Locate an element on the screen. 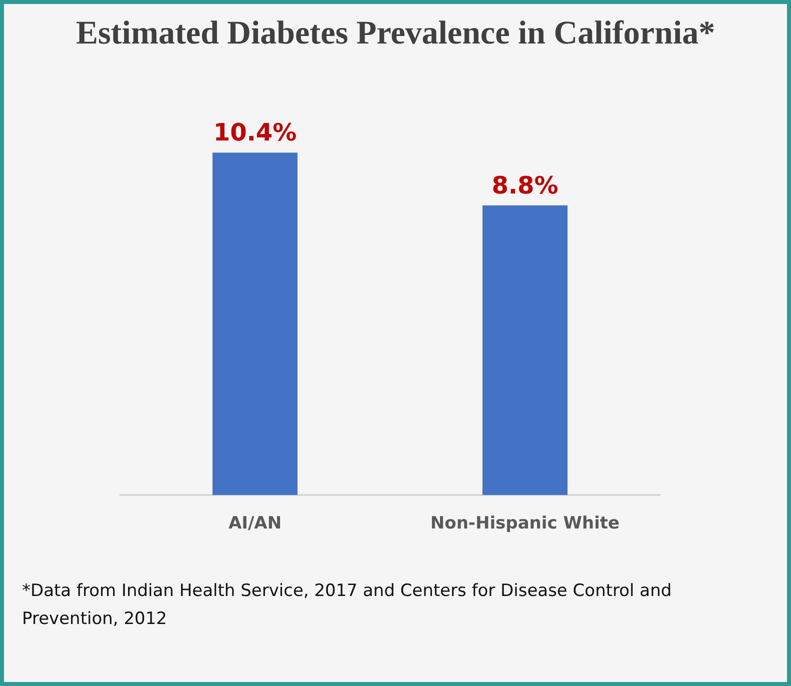 This screenshot has width=791, height=686. text: *Data from Indian Health Service, 2017 and Centers for Disease Control and Prevention, 2012 is located at coordinates (350, 605).